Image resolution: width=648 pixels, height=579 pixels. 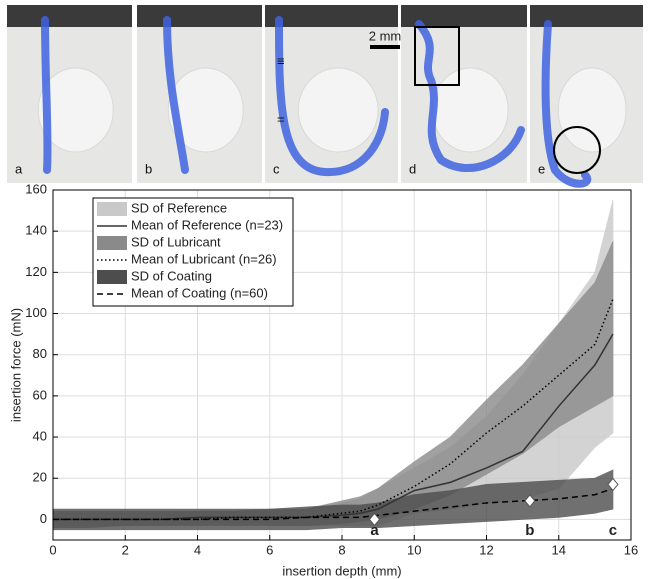 I want to click on x-axis-label: insertion depth (mm), so click(x=341, y=570).